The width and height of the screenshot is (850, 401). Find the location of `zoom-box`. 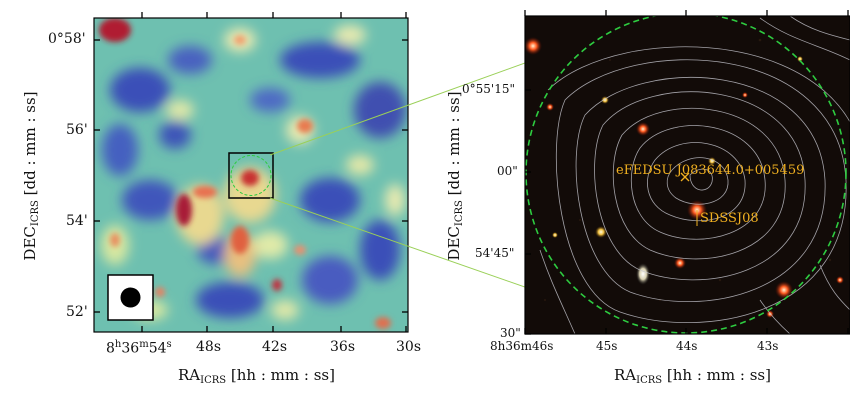

zoom-box is located at coordinates (251, 175).